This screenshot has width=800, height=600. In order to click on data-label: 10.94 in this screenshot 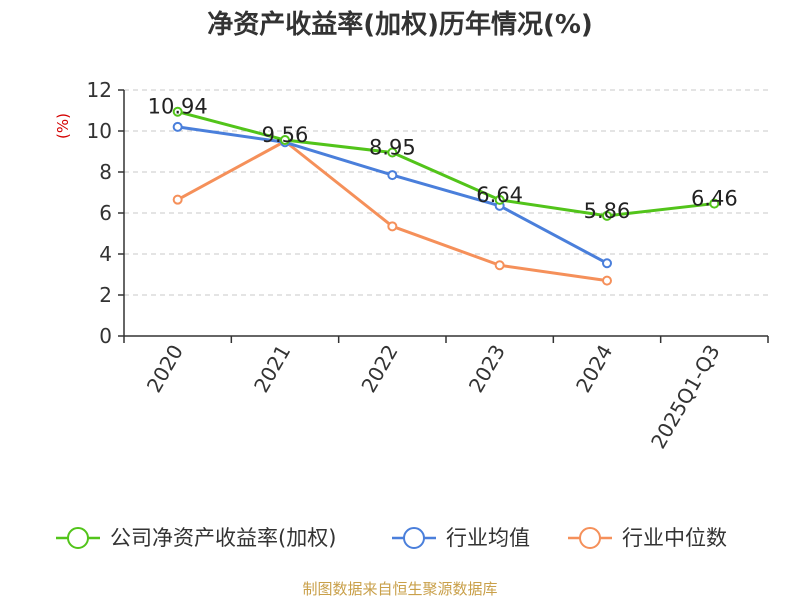, I will do `click(178, 107)`.